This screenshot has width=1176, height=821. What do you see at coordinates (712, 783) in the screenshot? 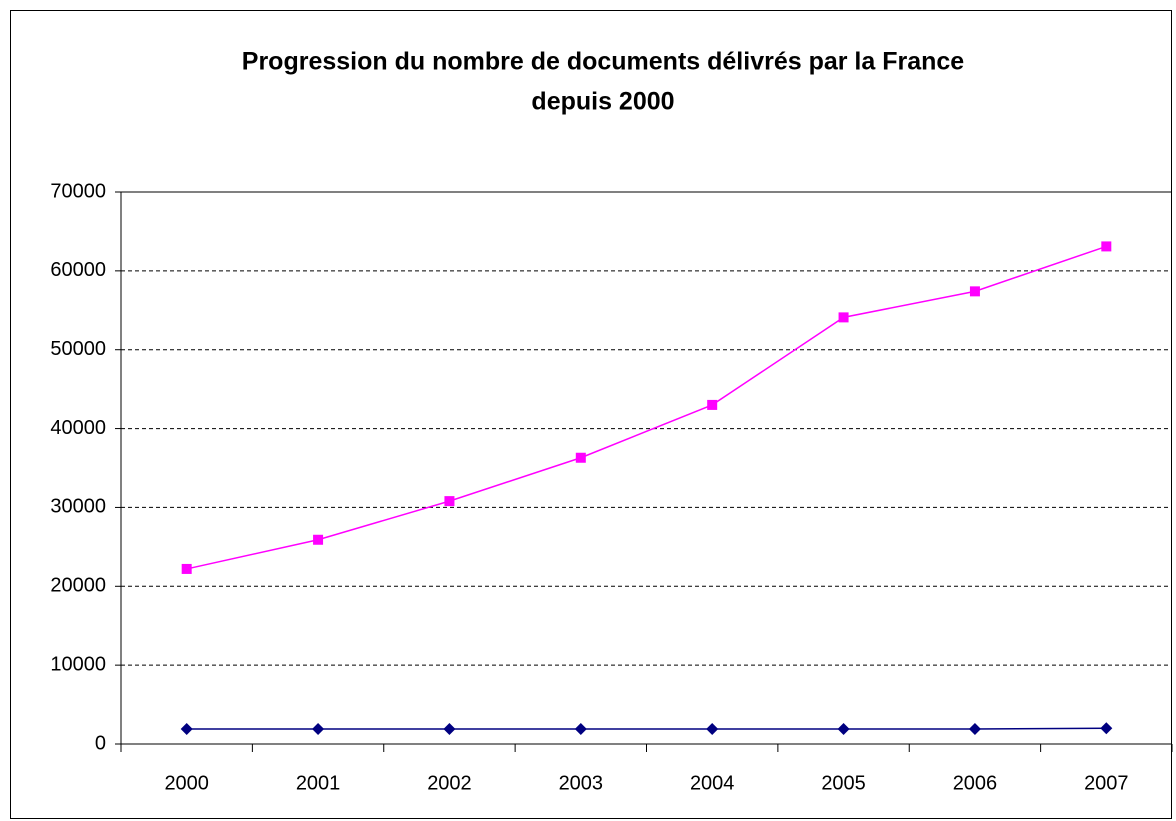
I see `x-tick-label: 2004` at bounding box center [712, 783].